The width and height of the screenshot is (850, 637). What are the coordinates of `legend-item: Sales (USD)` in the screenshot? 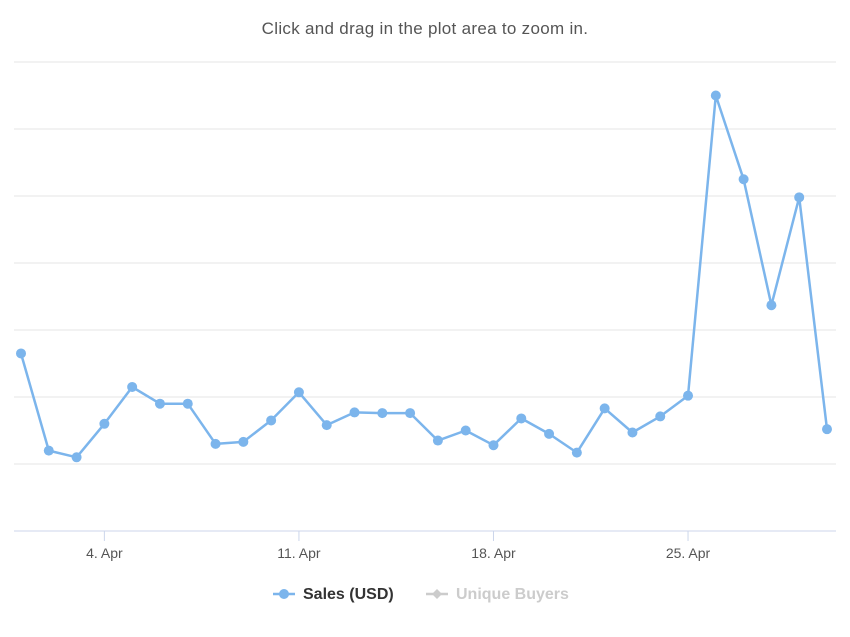 It's located at (333, 594).